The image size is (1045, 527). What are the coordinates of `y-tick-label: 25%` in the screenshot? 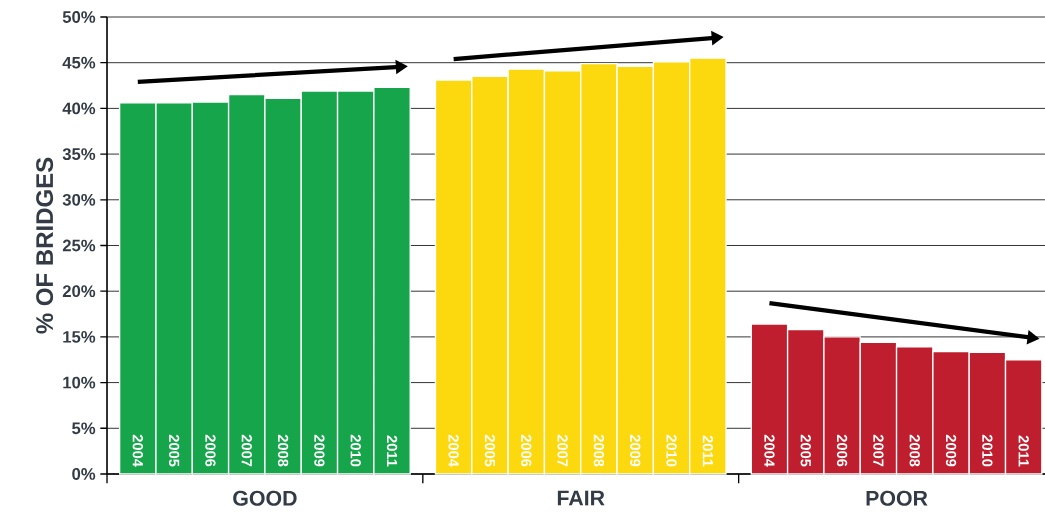 It's located at (79, 245).